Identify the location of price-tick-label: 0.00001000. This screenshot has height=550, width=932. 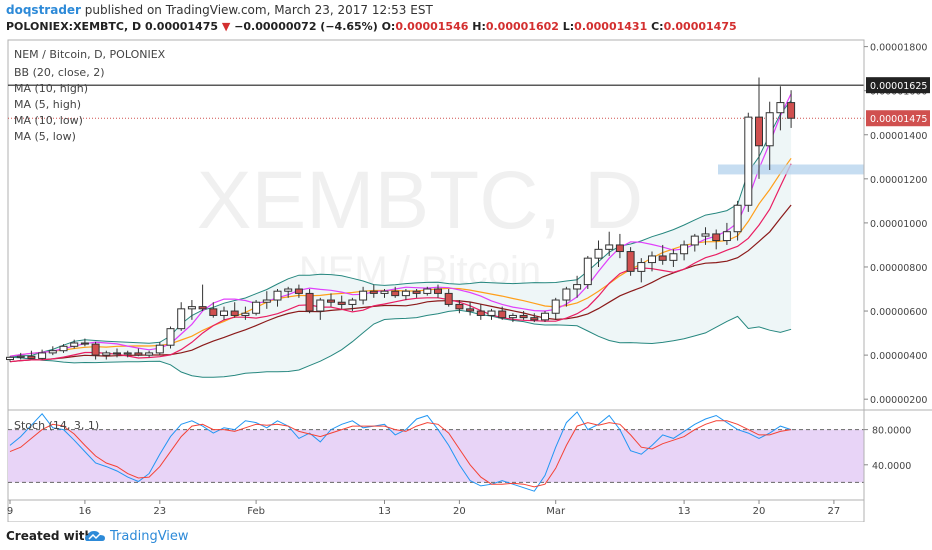
(898, 224).